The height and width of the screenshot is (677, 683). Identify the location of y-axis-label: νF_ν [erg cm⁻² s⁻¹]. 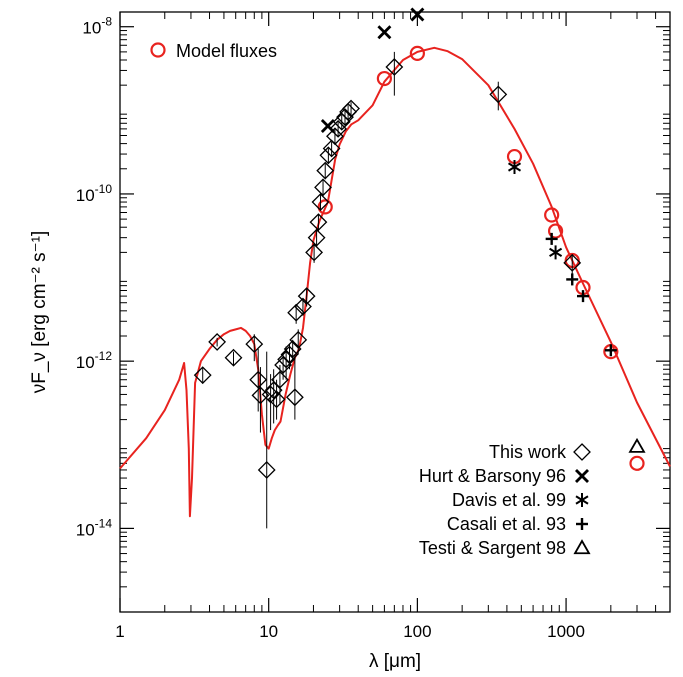
(39, 312).